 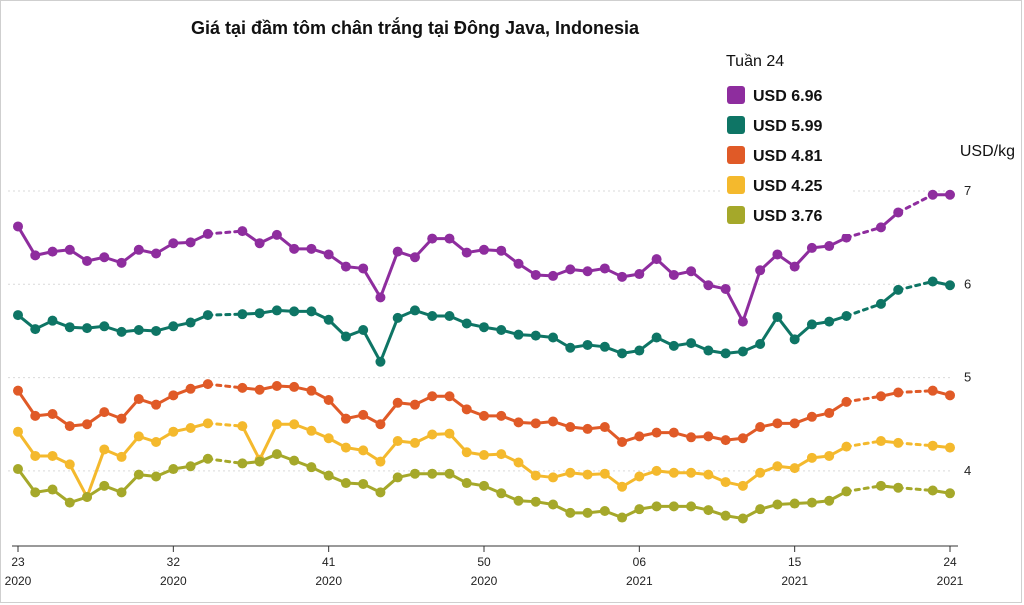 What do you see at coordinates (967, 470) in the screenshot?
I see `y-tick-label: 4` at bounding box center [967, 470].